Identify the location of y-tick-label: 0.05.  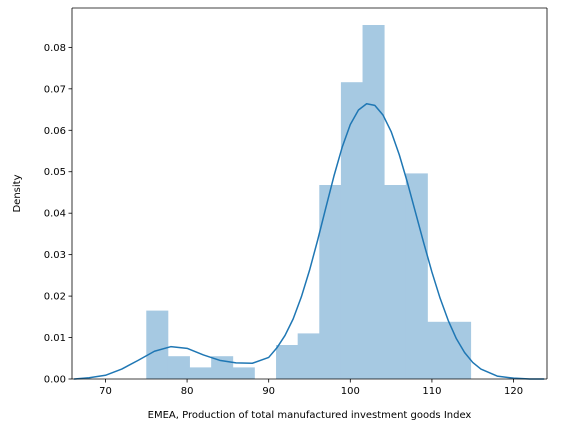
(55, 172).